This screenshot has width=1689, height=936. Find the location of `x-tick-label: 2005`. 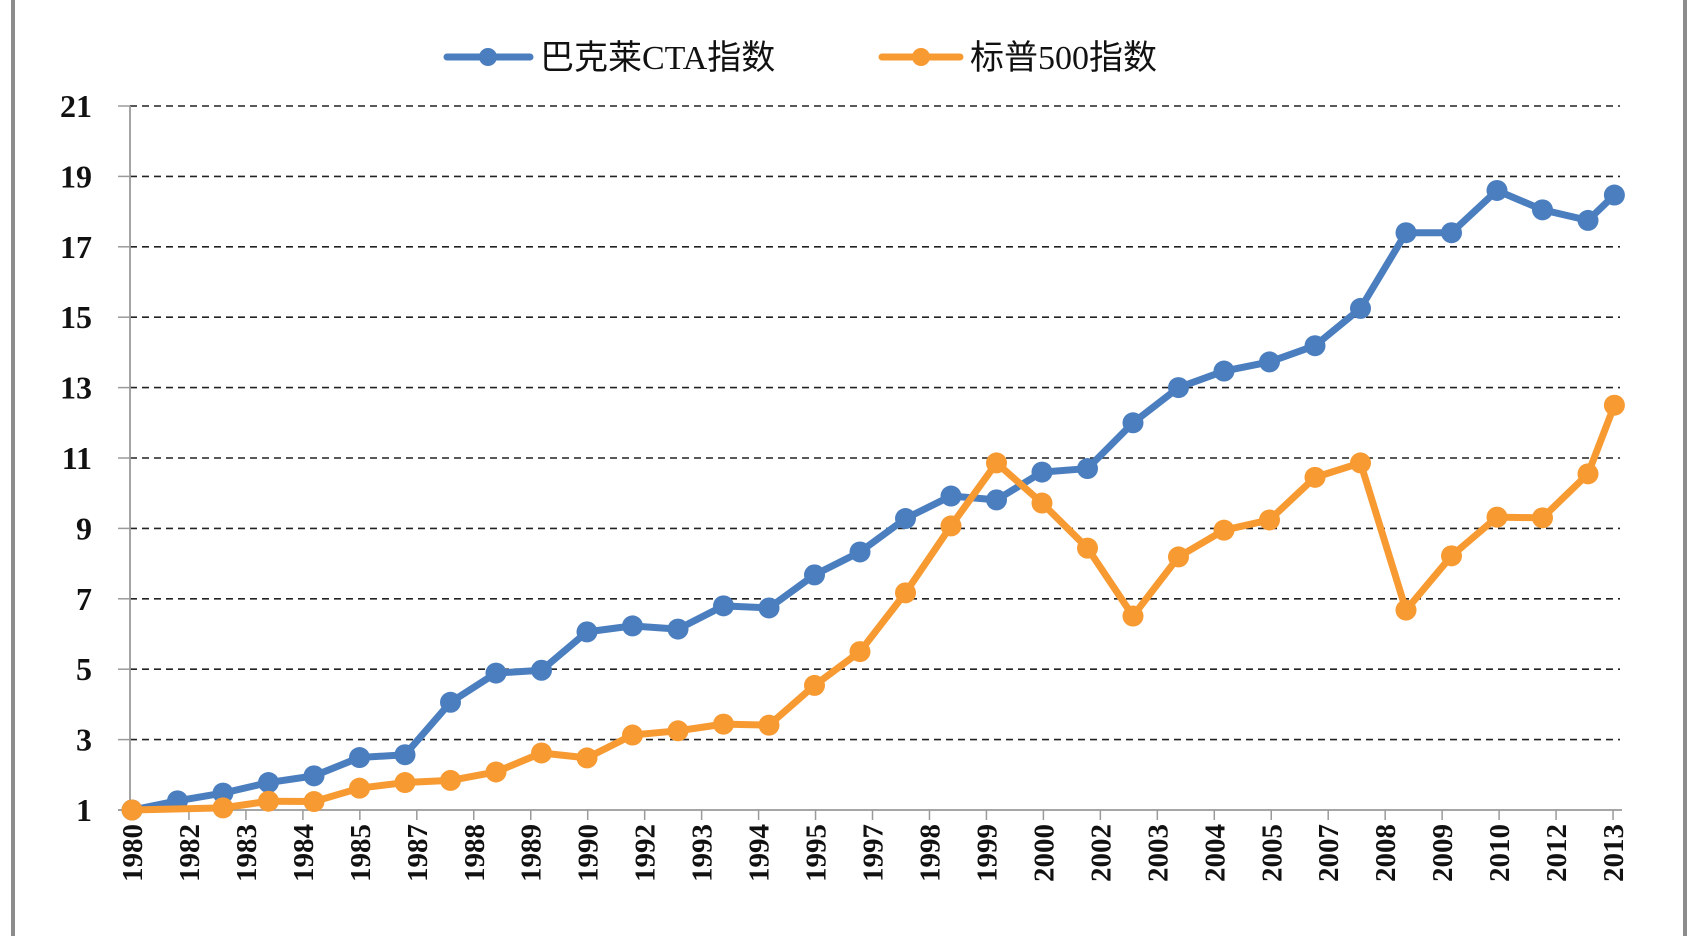

x-tick-label: 2005 is located at coordinates (1272, 853).